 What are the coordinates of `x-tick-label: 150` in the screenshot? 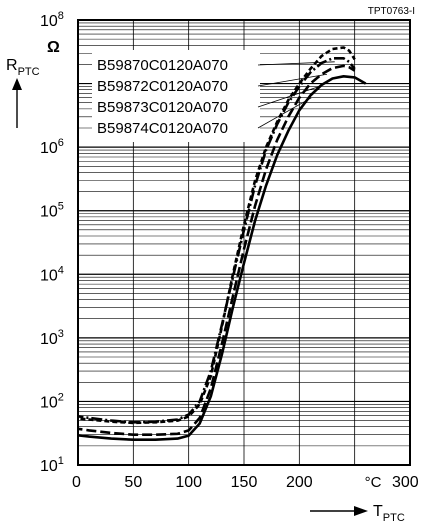 It's located at (244, 482).